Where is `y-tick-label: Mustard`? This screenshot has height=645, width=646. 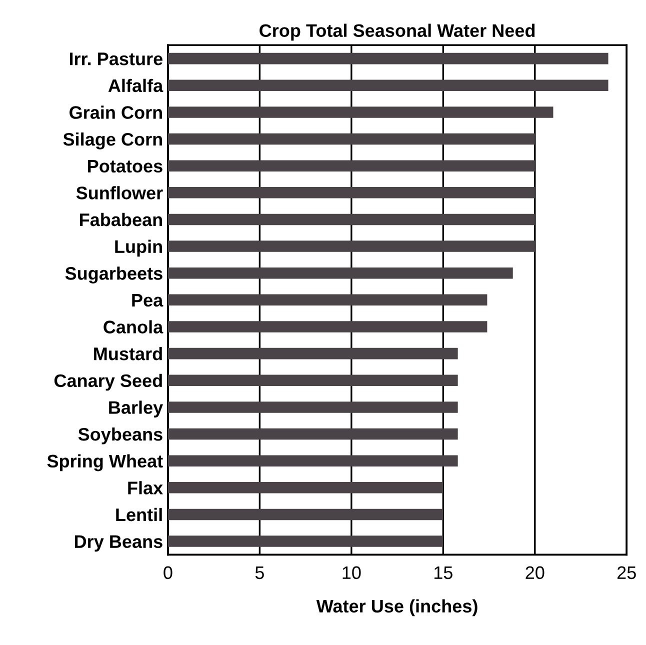 y-tick-label: Mustard is located at coordinates (128, 353).